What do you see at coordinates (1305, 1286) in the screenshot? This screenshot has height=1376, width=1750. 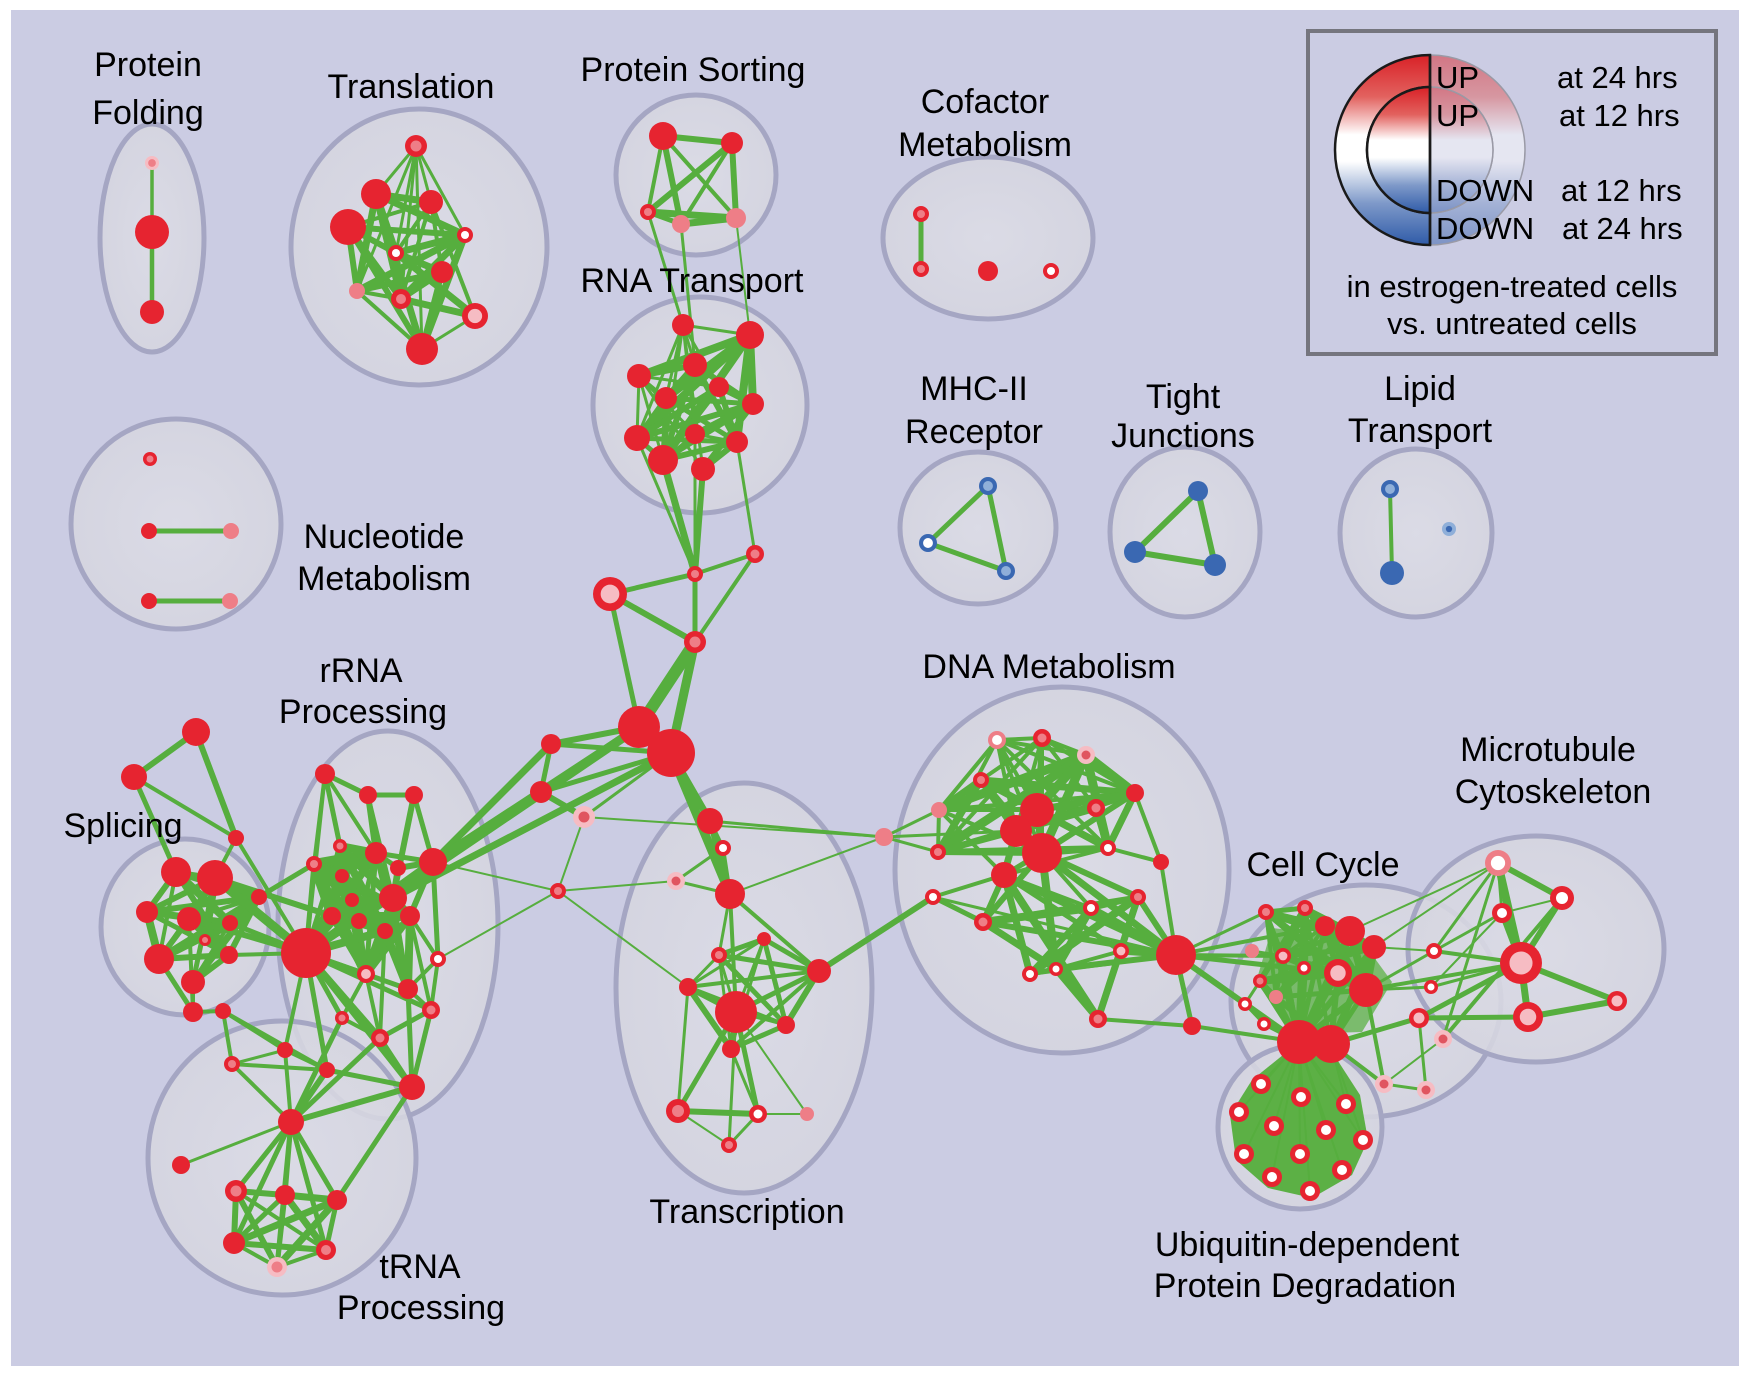 I see `svg-text: Protein Degradation` at bounding box center [1305, 1286].